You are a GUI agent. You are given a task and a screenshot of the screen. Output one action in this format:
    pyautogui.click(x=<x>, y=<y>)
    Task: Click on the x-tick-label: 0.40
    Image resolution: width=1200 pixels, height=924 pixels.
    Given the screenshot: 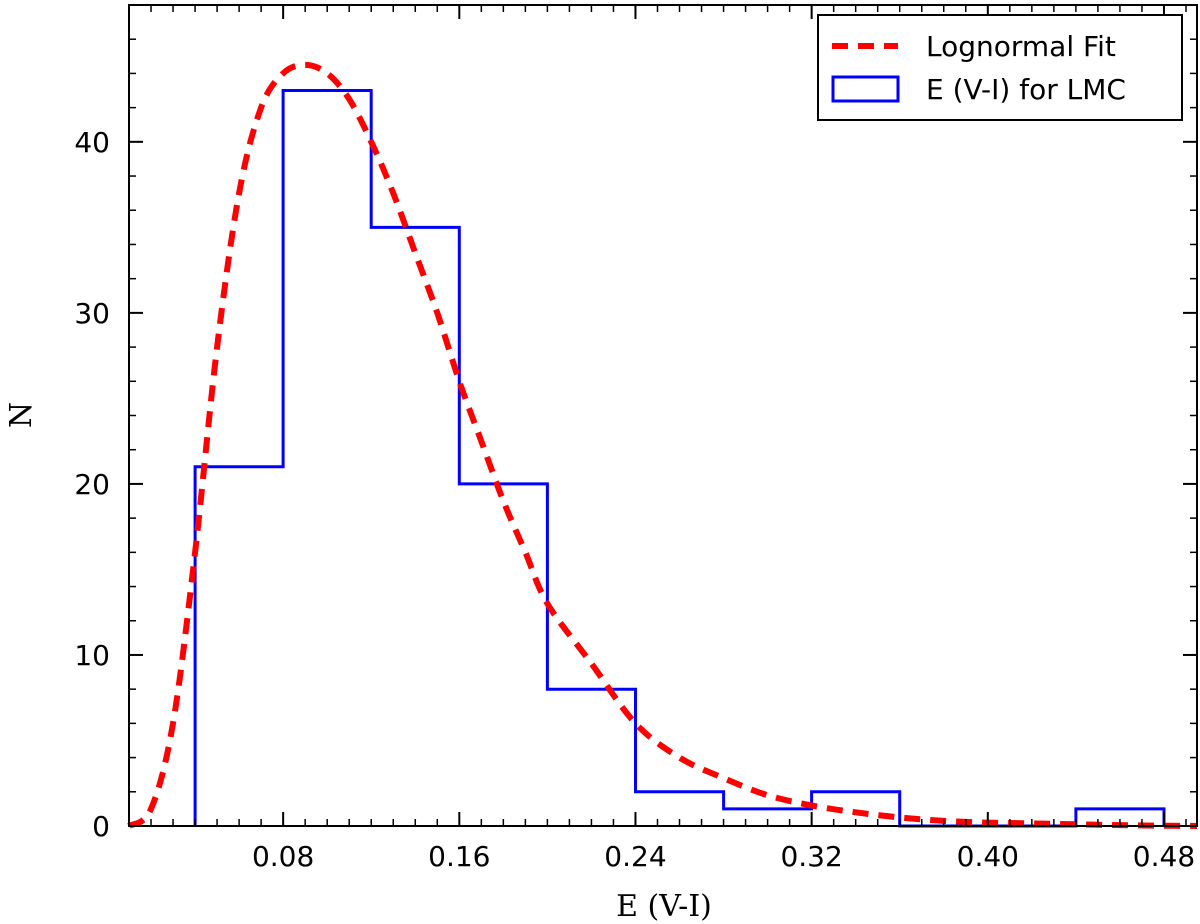 What is the action you would take?
    pyautogui.click(x=988, y=856)
    